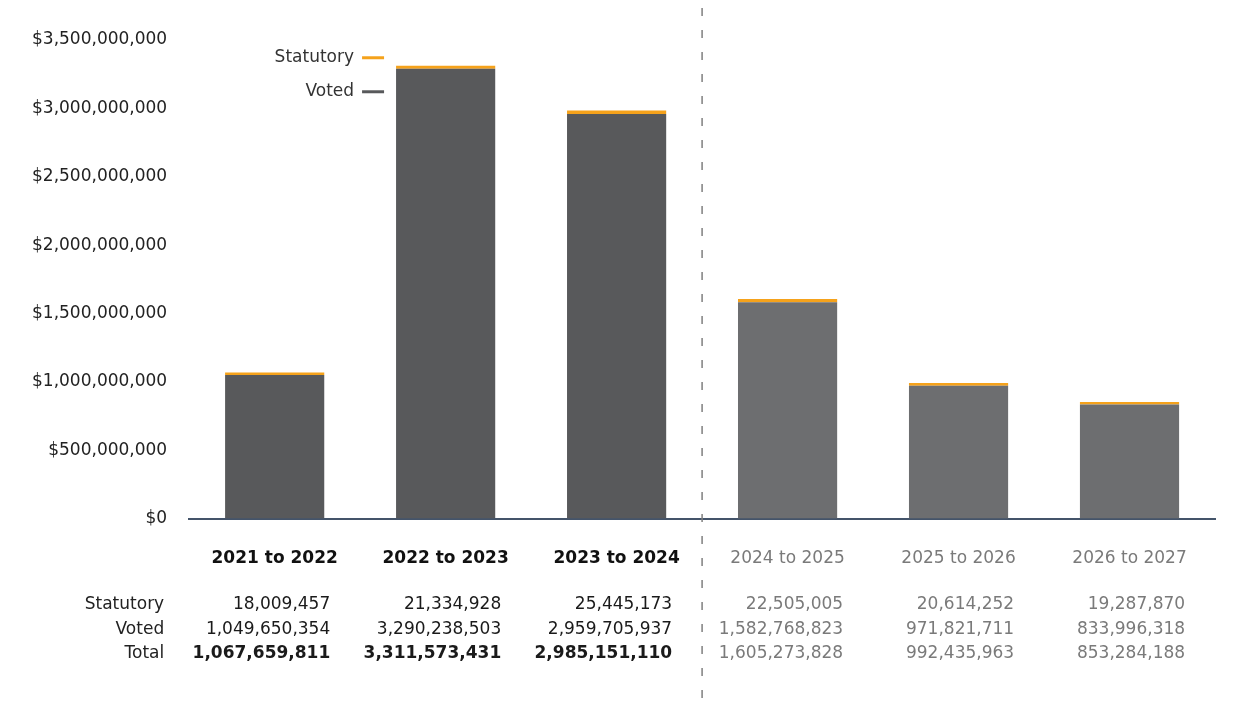 The image size is (1239, 715). What do you see at coordinates (144, 652) in the screenshot?
I see `text: Total` at bounding box center [144, 652].